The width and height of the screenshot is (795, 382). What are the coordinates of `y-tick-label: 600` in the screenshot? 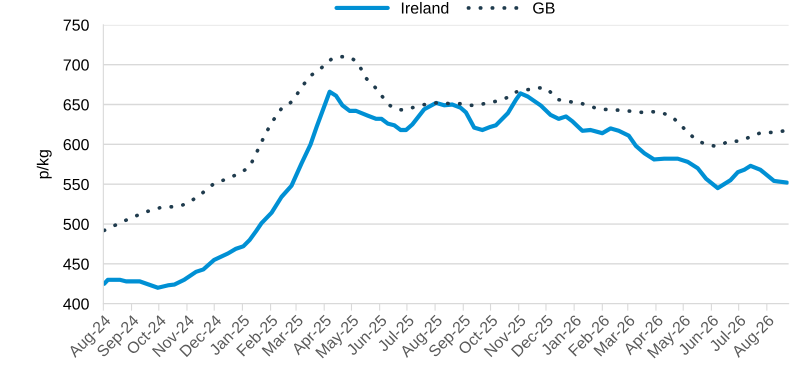 It's located at (76, 144).